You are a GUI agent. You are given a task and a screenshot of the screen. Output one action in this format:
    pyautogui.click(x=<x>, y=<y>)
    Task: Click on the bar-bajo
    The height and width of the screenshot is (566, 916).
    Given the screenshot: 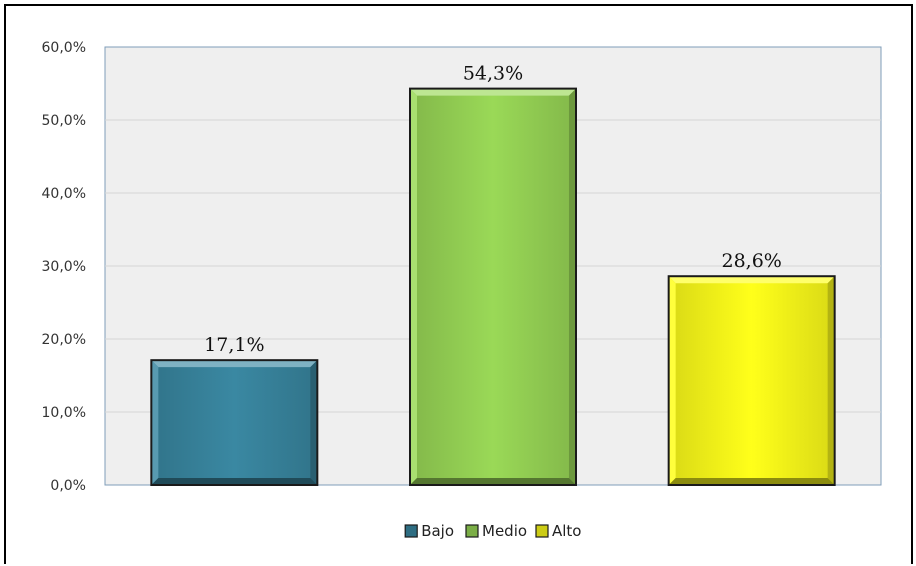 What is the action you would take?
    pyautogui.click(x=234, y=423)
    